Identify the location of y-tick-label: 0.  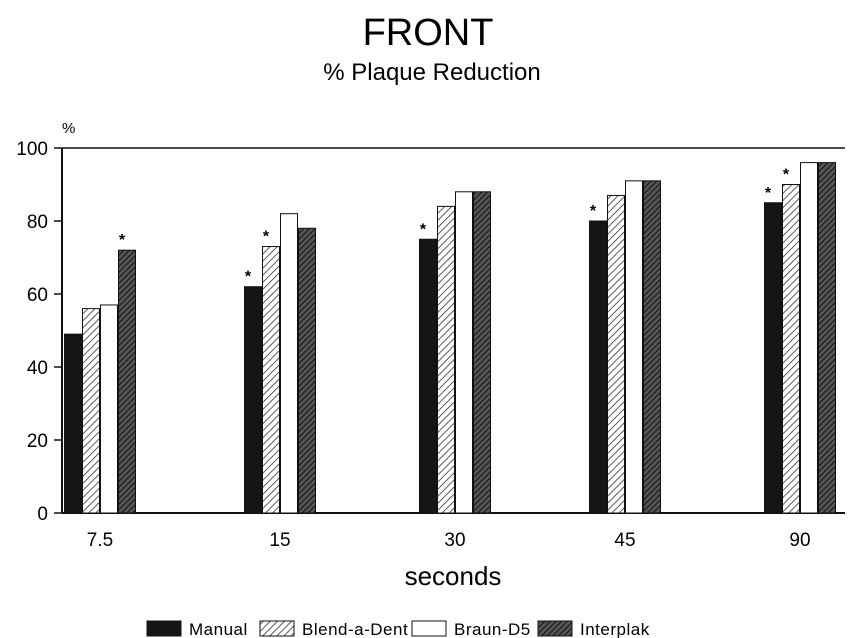
(42, 514).